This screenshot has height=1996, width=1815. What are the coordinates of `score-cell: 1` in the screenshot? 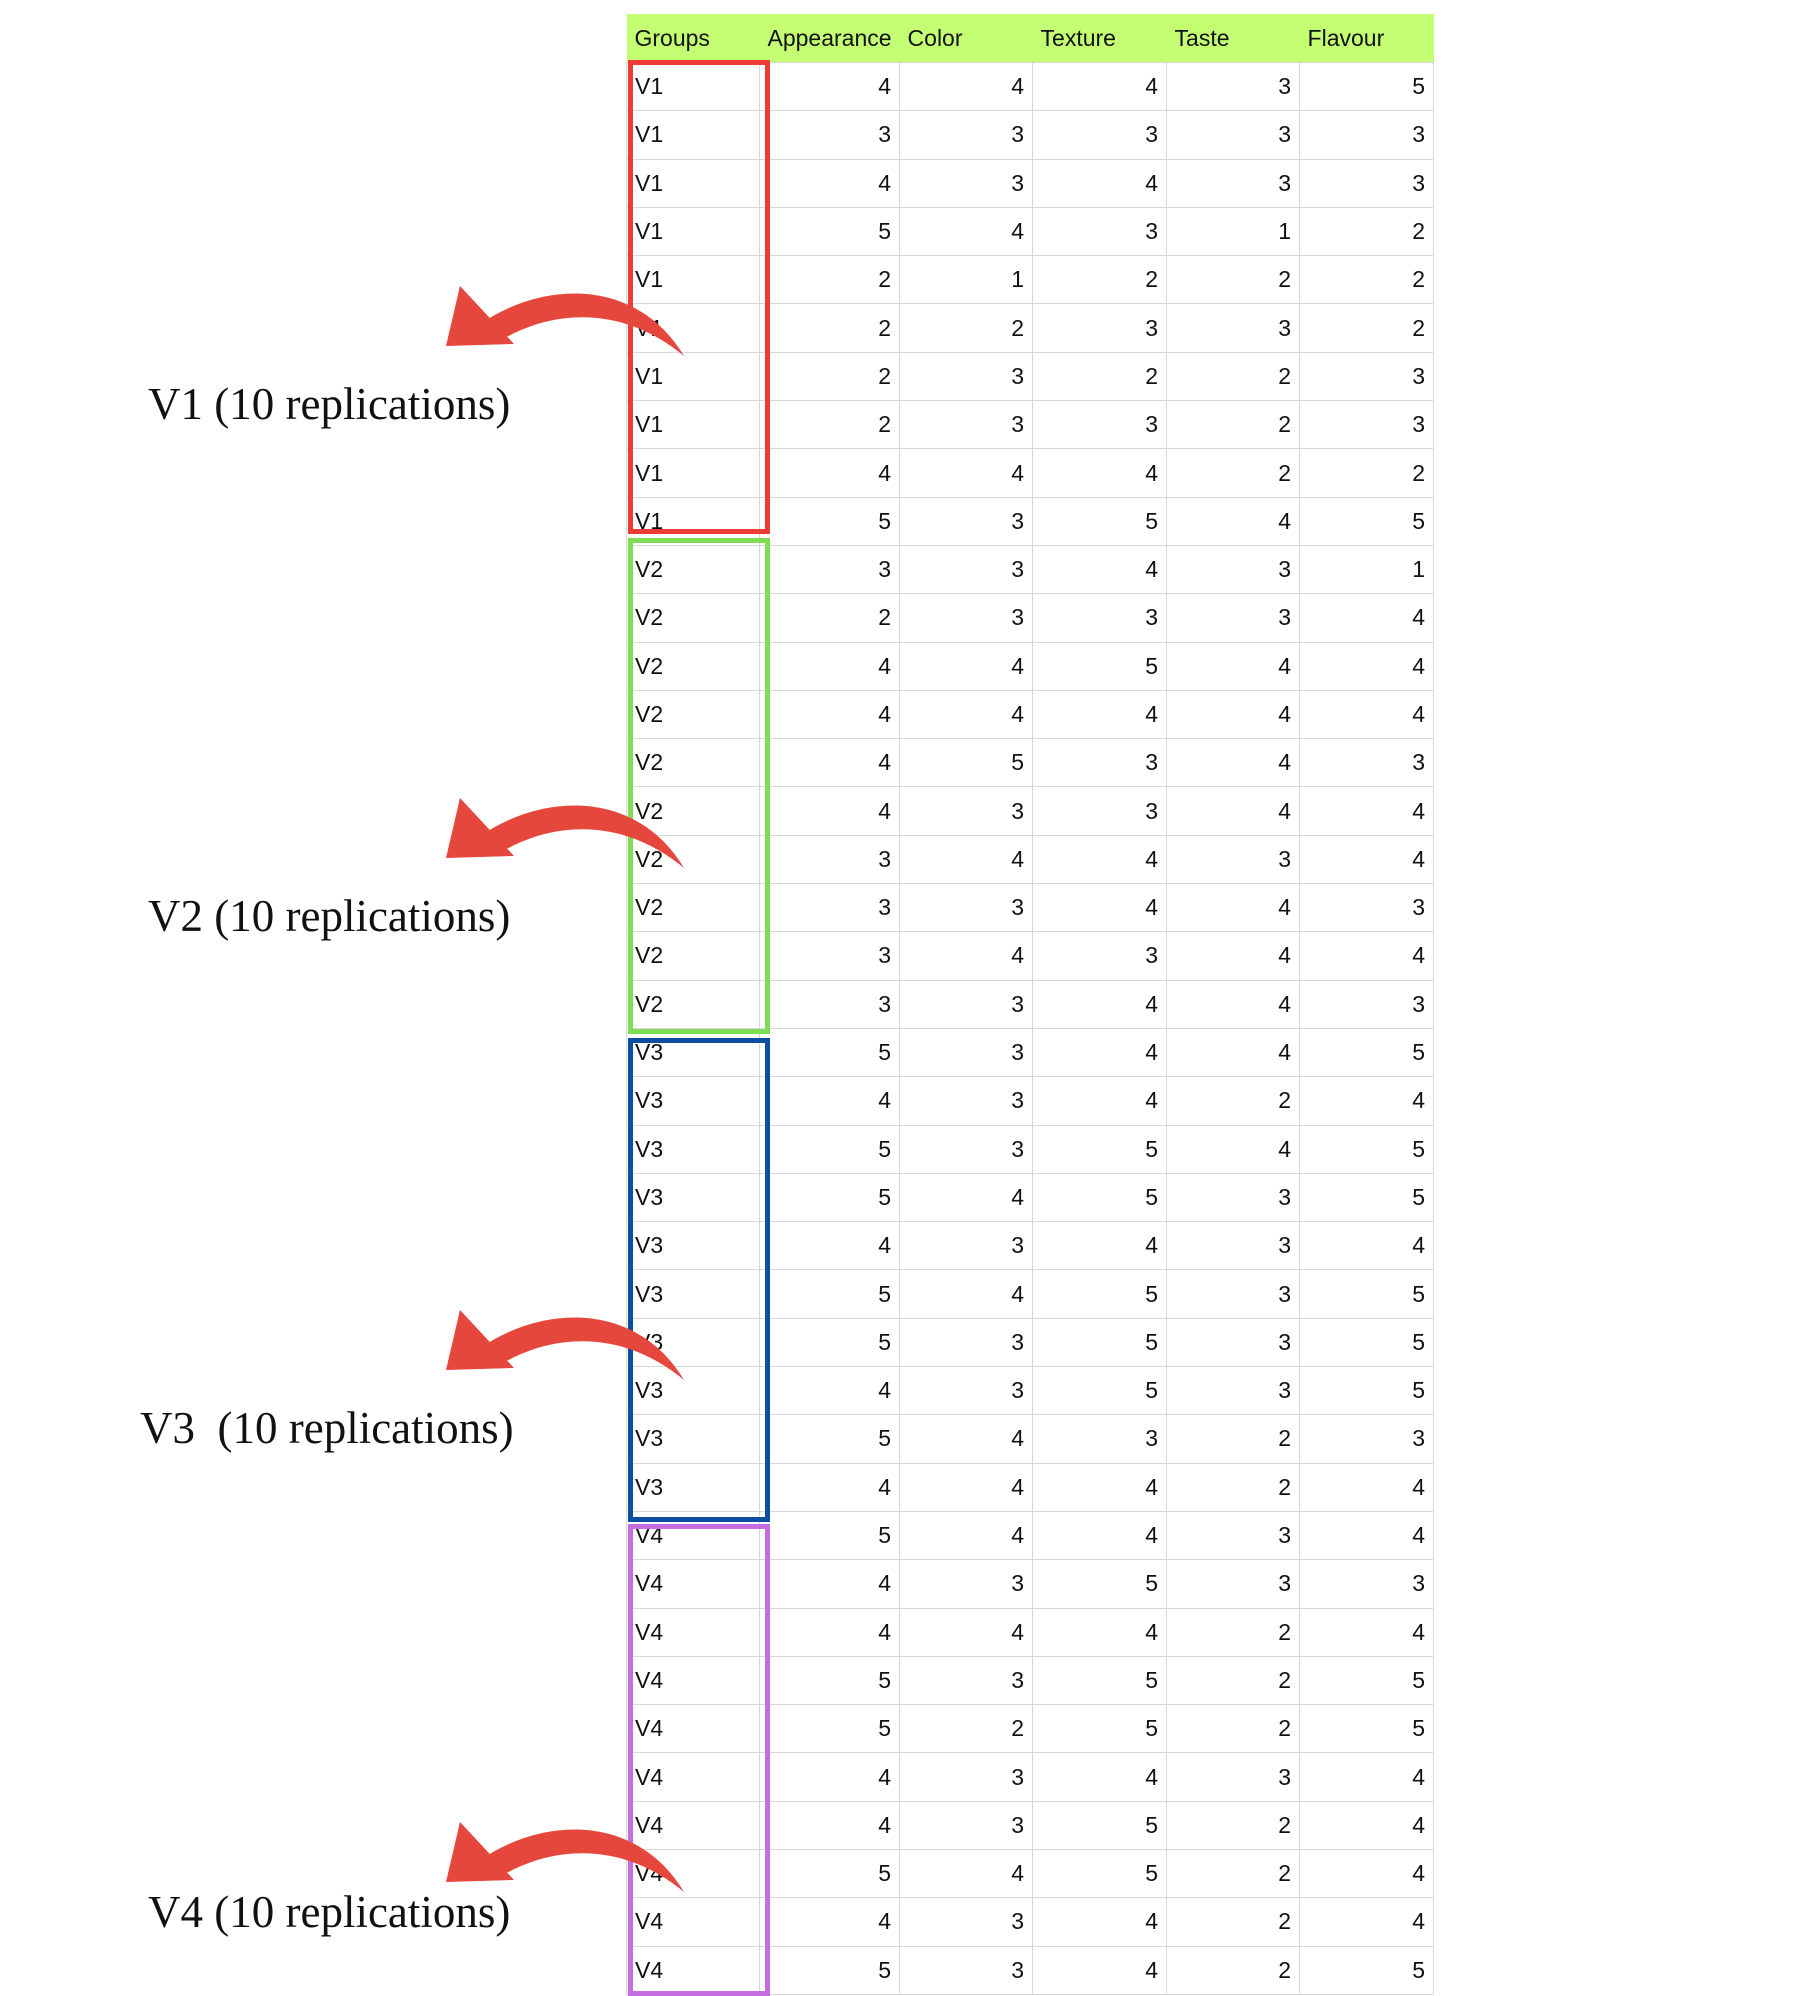 It's located at (1233, 231).